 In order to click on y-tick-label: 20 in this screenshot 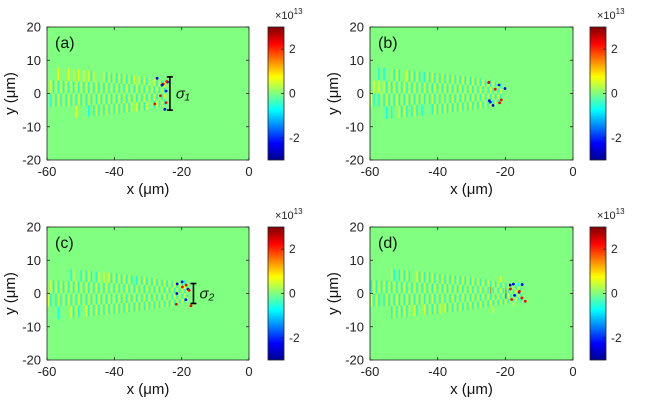, I will do `click(357, 227)`.